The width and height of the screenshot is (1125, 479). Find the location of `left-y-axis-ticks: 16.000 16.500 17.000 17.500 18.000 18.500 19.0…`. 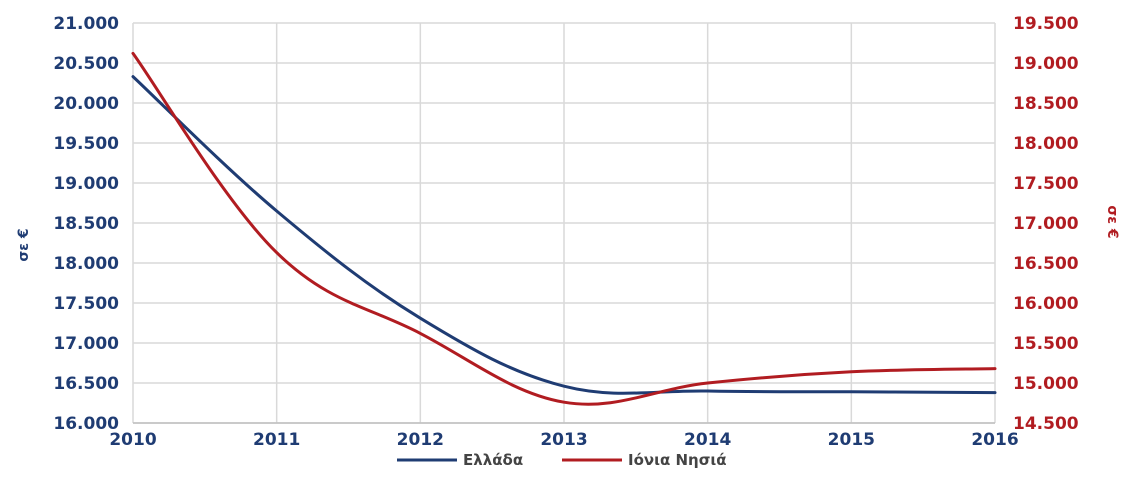

left-y-axis-ticks: 16.000 16.500 17.000 17.500 18.000 18.500 19.0… is located at coordinates (86, 224).